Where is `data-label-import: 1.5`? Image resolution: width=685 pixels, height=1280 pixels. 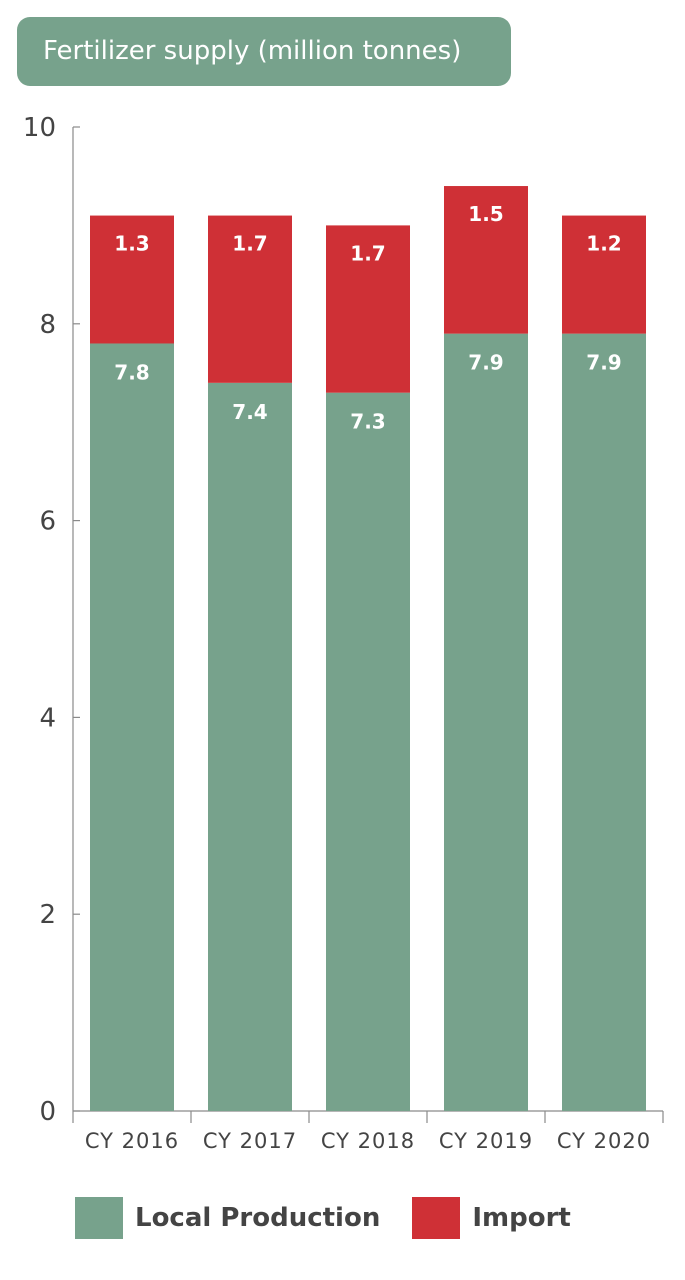
data-label-import: 1.5 is located at coordinates (485, 214).